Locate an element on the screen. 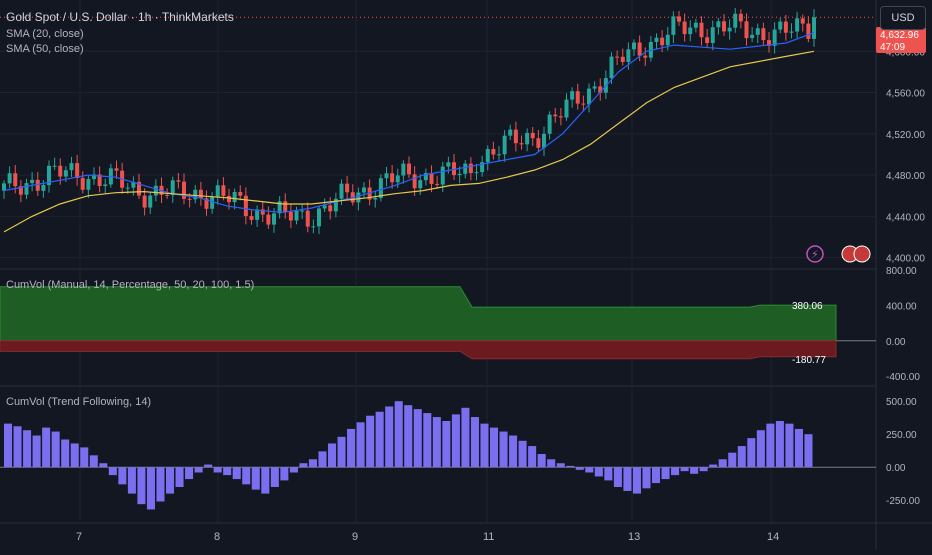 The width and height of the screenshot is (932, 555). sma50-label: SMA (50, close) is located at coordinates (45, 49).